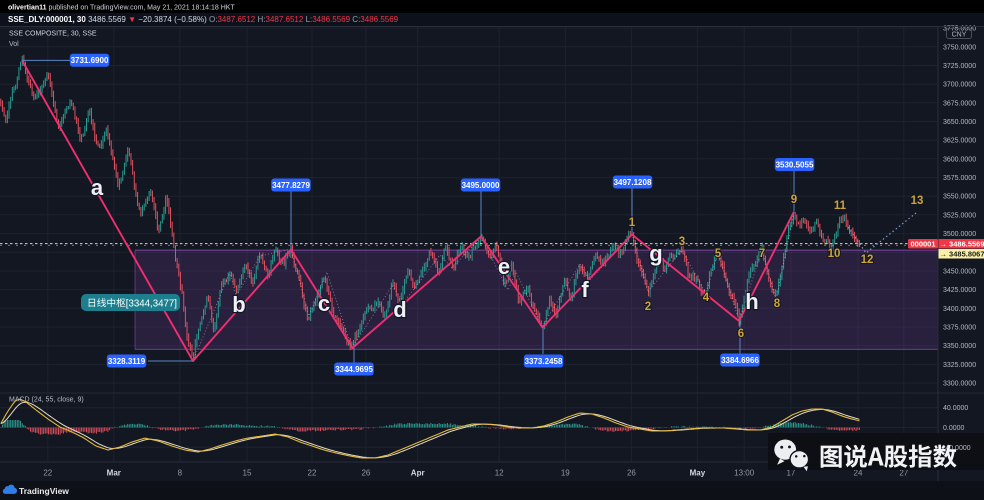 This screenshot has height=500, width=984. What do you see at coordinates (291, 185) in the screenshot?
I see `svg-text: 3477.8279` at bounding box center [291, 185].